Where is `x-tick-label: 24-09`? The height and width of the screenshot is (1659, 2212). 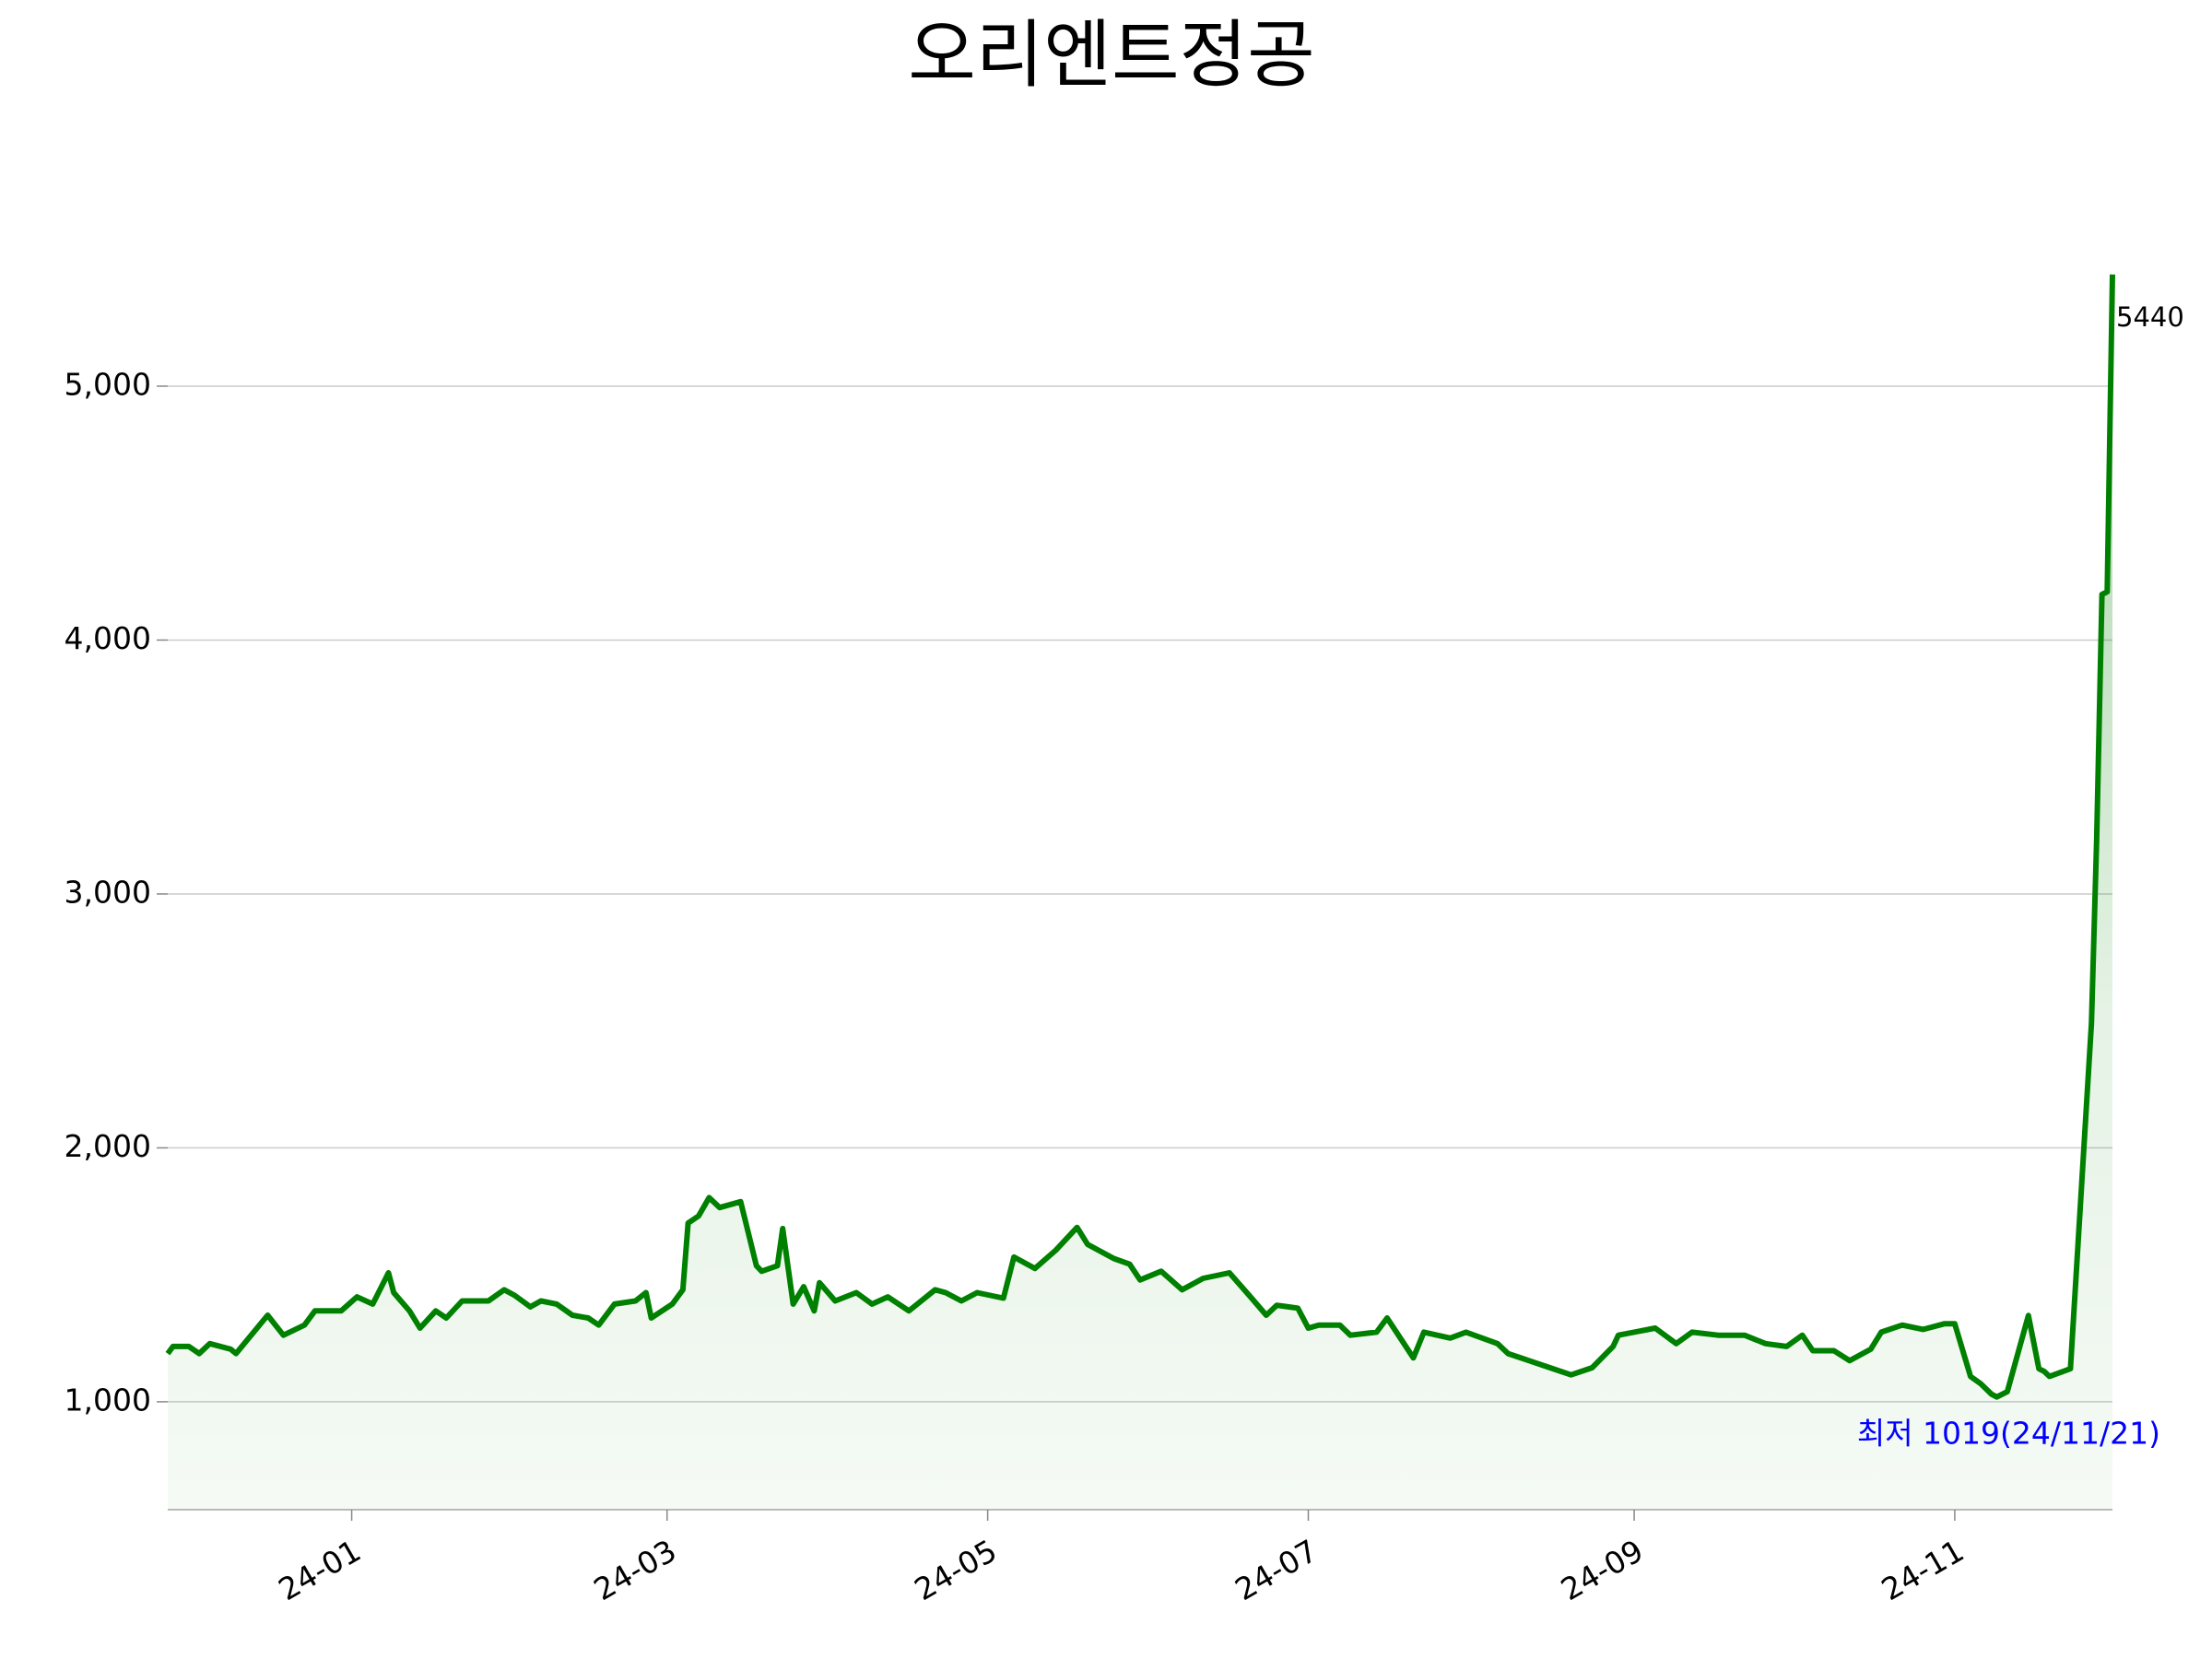
x-tick-label: 24-09 is located at coordinates (1602, 1570).